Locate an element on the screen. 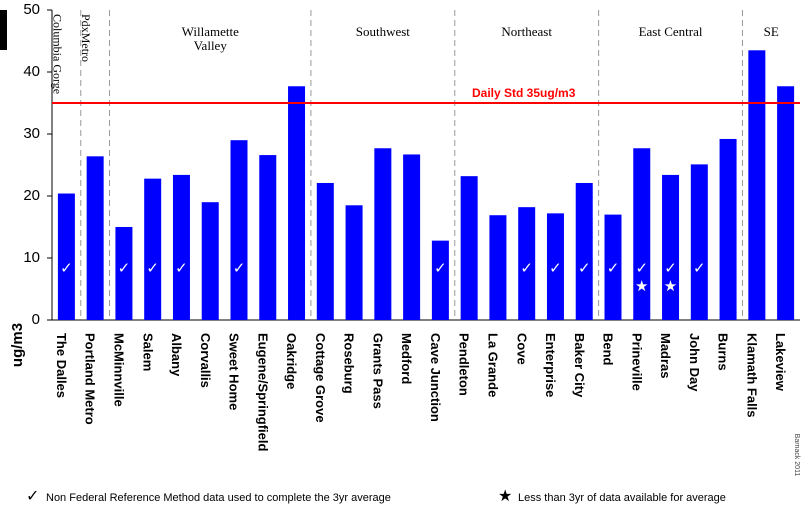 The height and width of the screenshot is (512, 809). x-tick-label: McMinnville is located at coordinates (118, 370).